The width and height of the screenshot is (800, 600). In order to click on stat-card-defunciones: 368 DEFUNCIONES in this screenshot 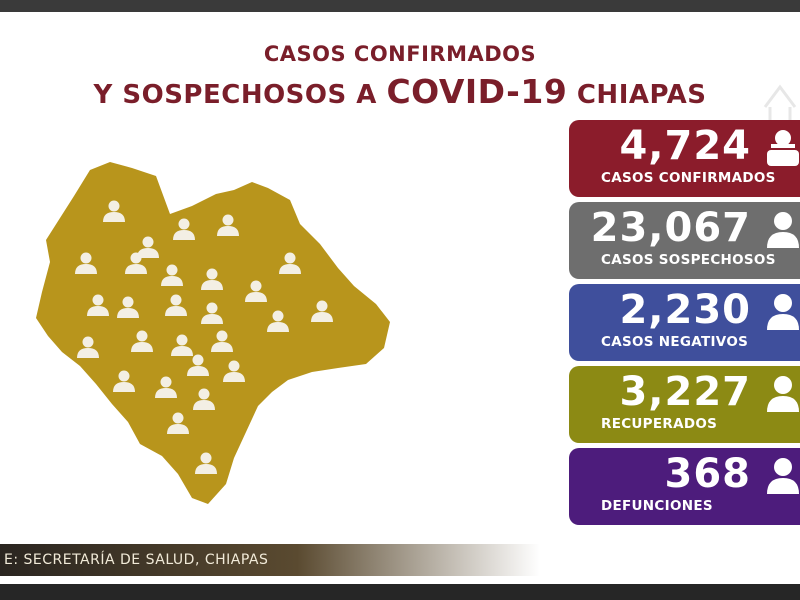, I will do `click(684, 486)`.